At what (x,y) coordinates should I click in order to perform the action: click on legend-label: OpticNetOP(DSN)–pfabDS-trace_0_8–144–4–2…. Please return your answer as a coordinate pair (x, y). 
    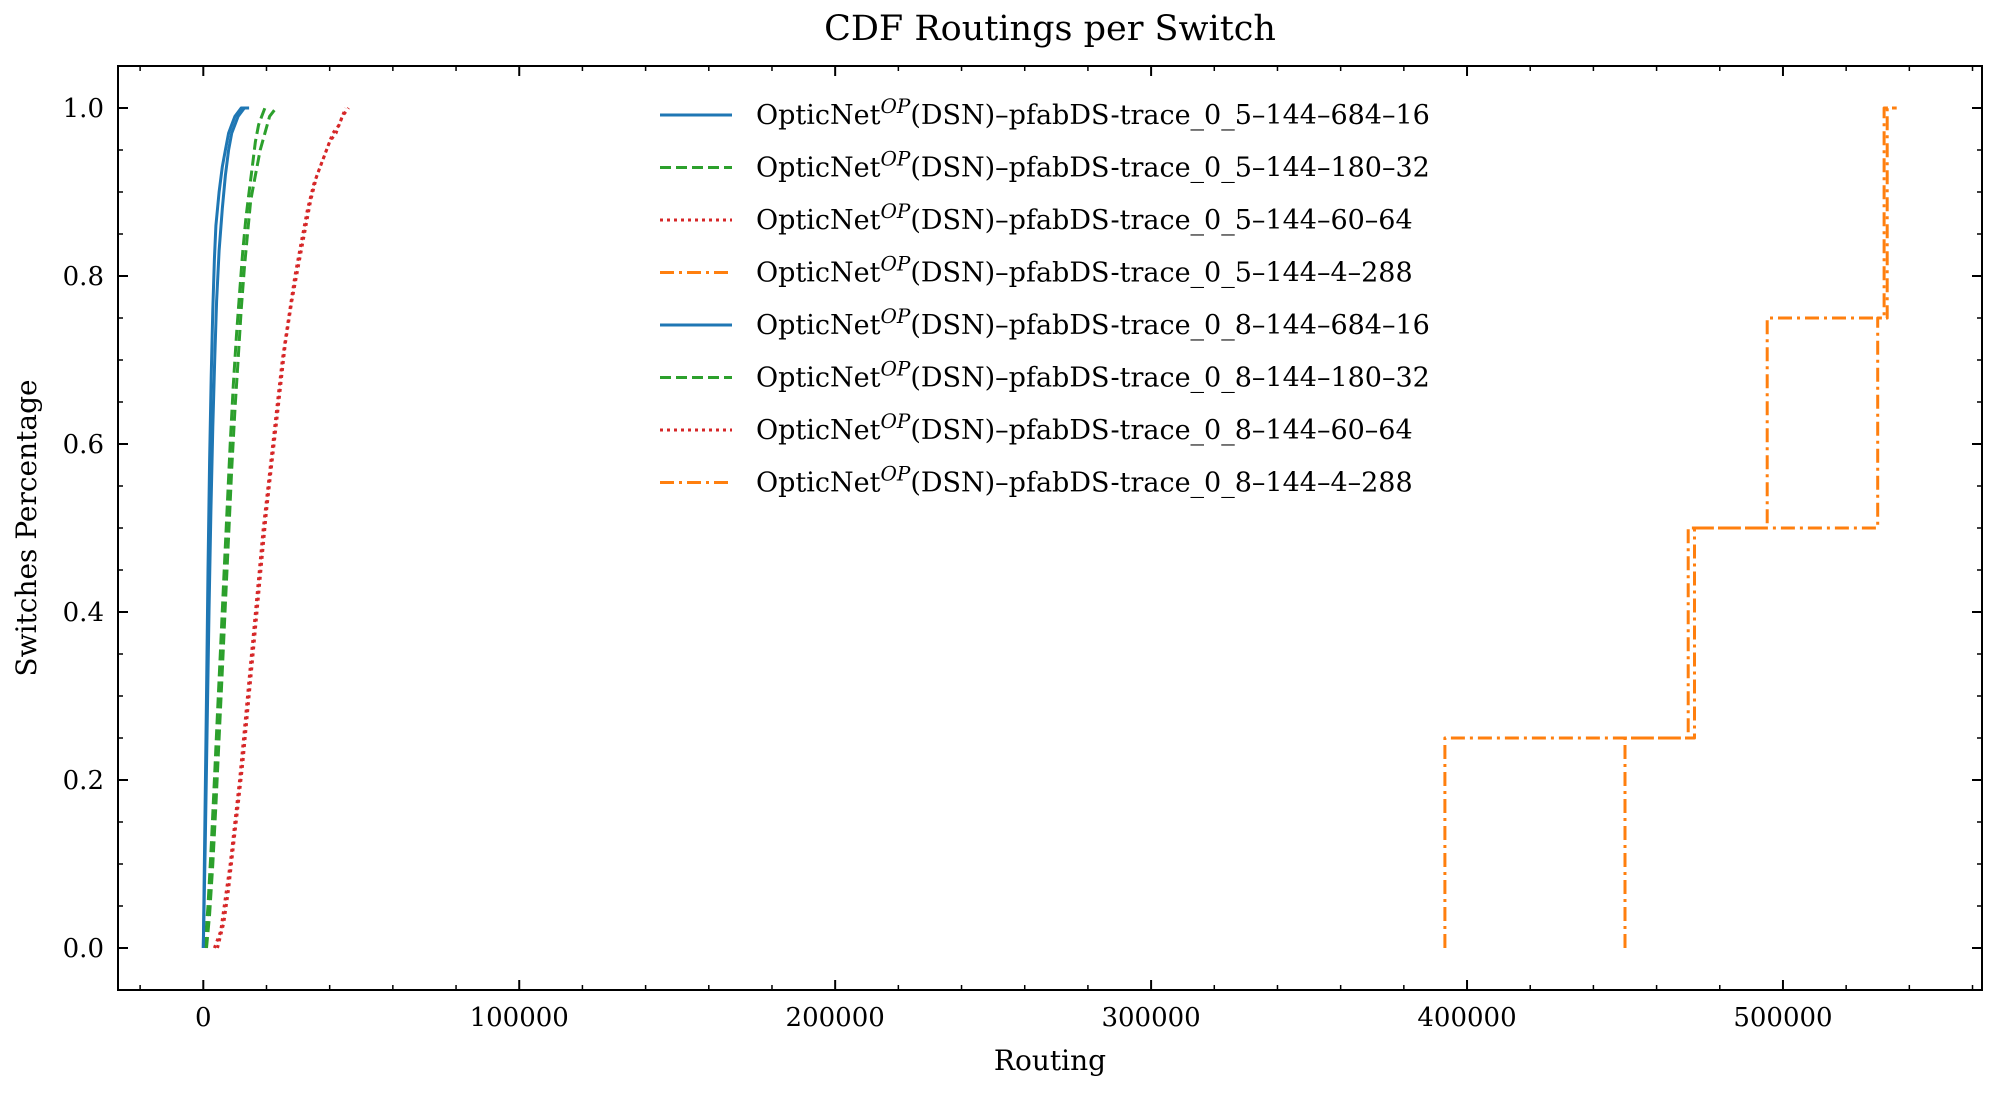
    Looking at the image, I should click on (1084, 480).